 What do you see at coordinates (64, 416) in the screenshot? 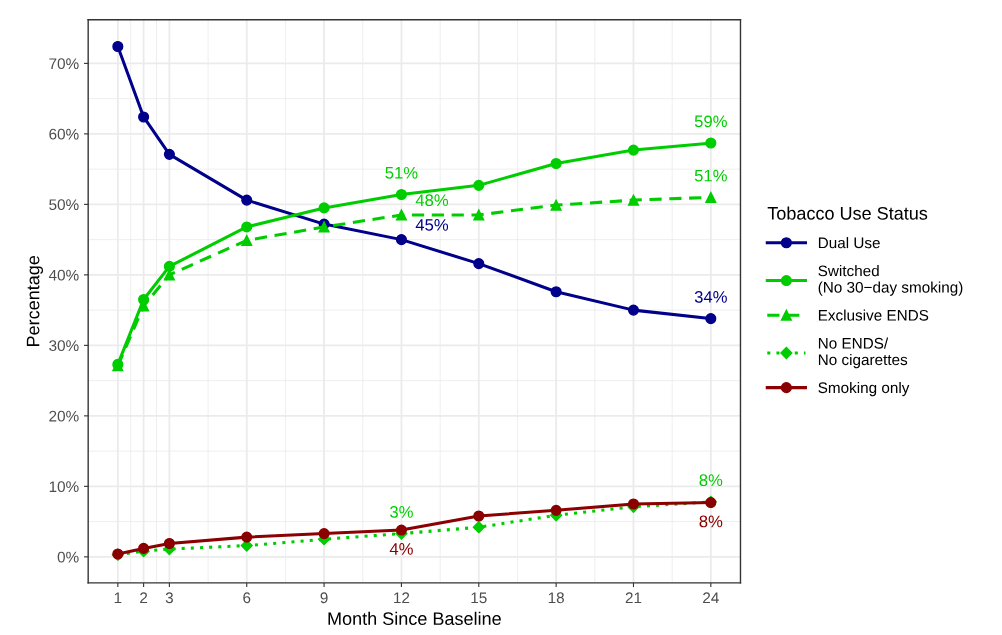
I see `y-tick-label: 20%` at bounding box center [64, 416].